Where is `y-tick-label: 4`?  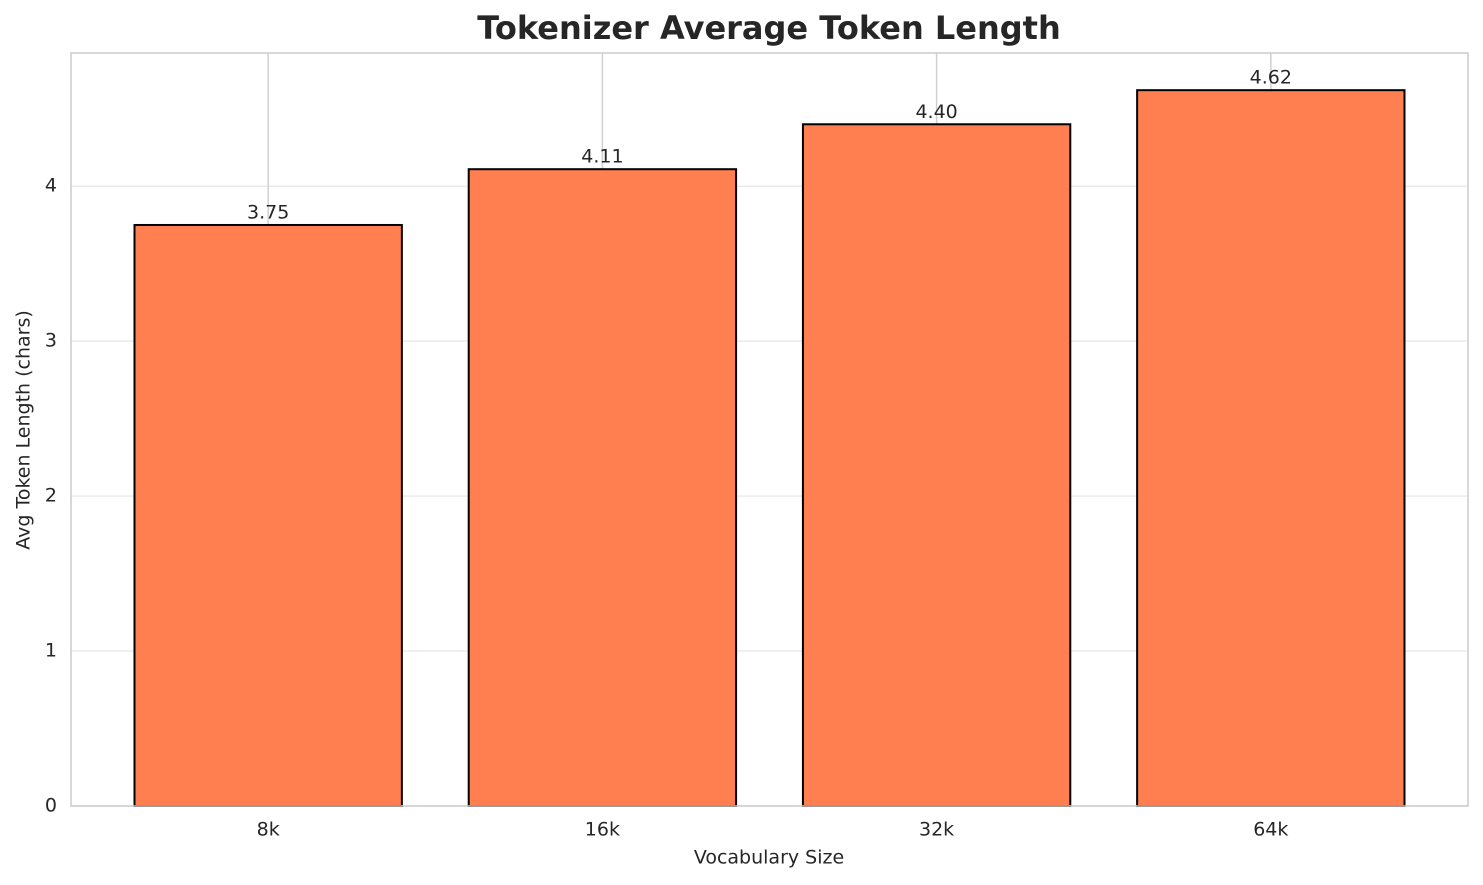
y-tick-label: 4 is located at coordinates (51, 186).